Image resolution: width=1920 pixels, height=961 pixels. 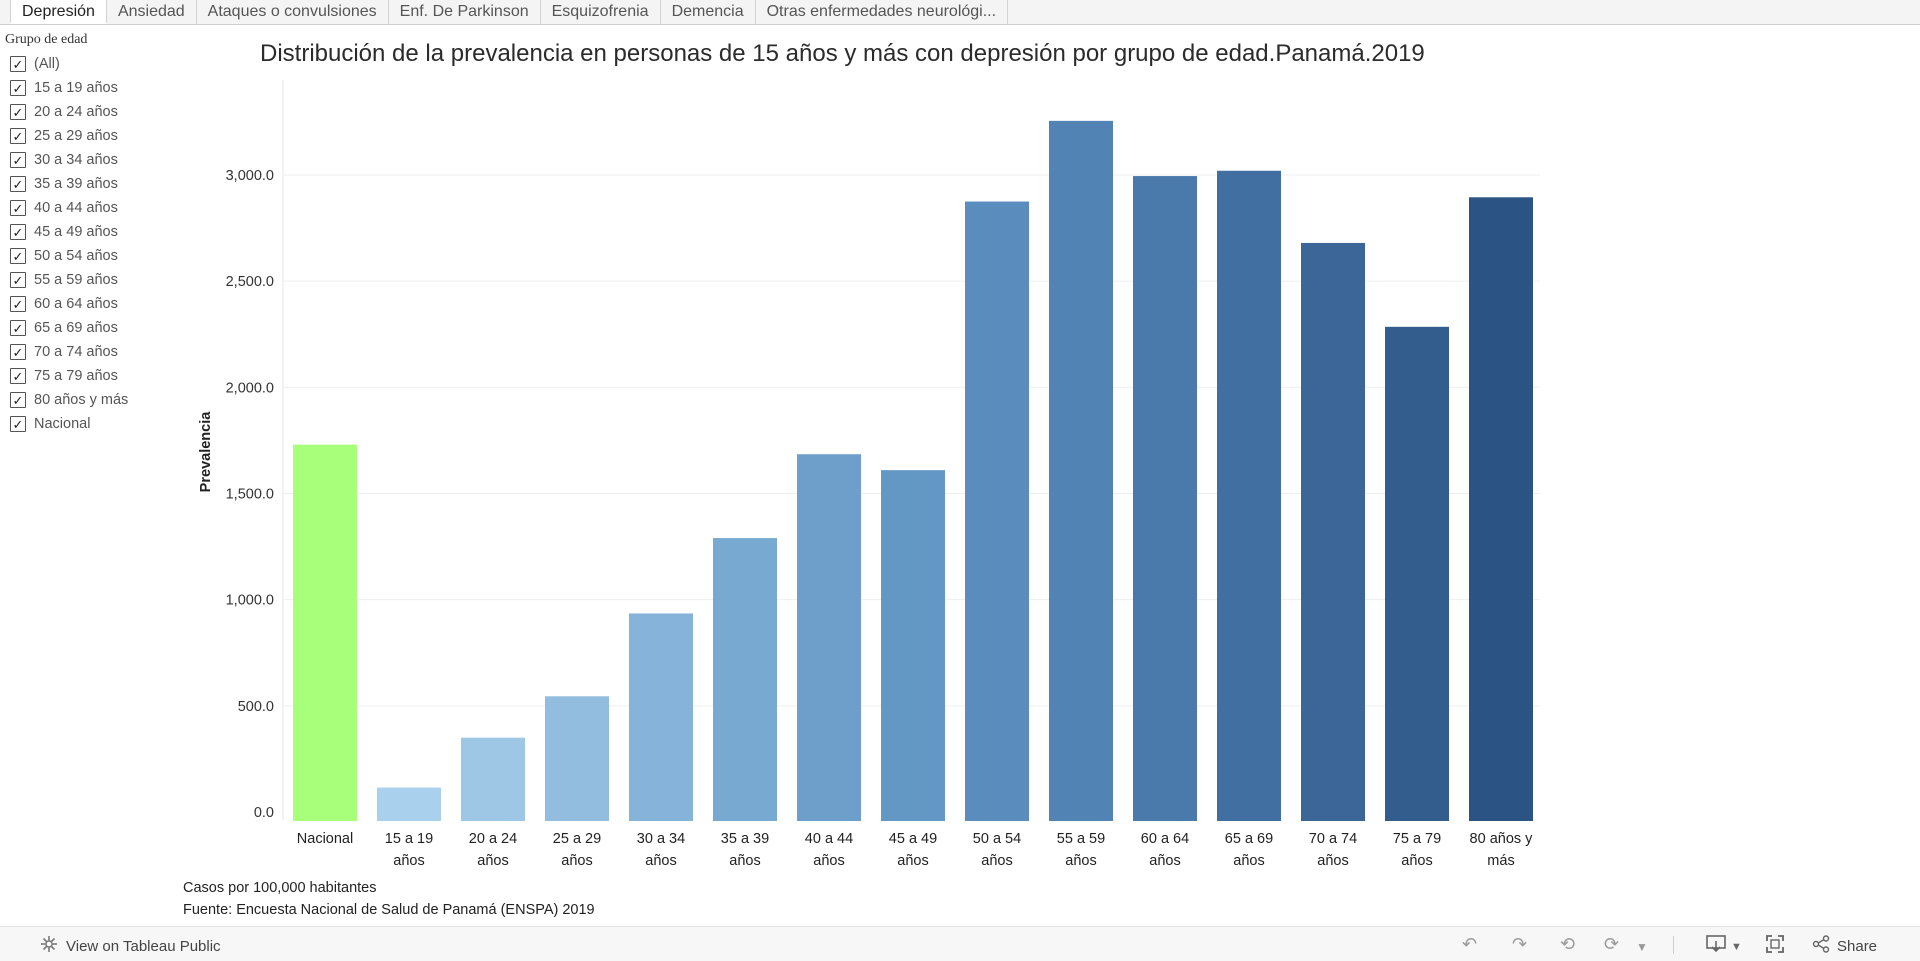 I want to click on tab-3: Enf. De Parkinson, so click(x=465, y=12).